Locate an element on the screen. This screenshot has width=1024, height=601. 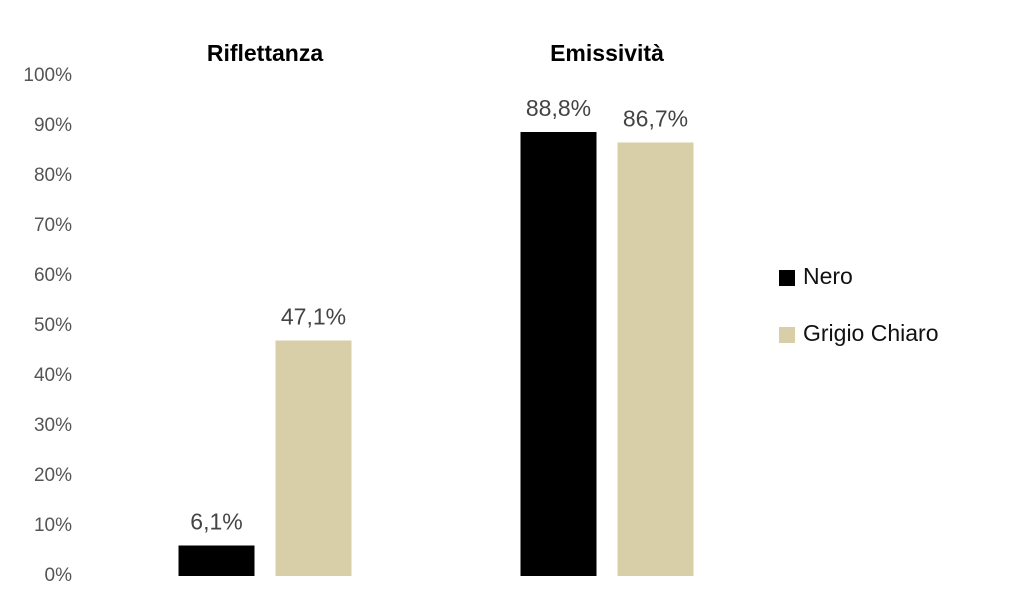
y-tick-label: 10% is located at coordinates (53, 525).